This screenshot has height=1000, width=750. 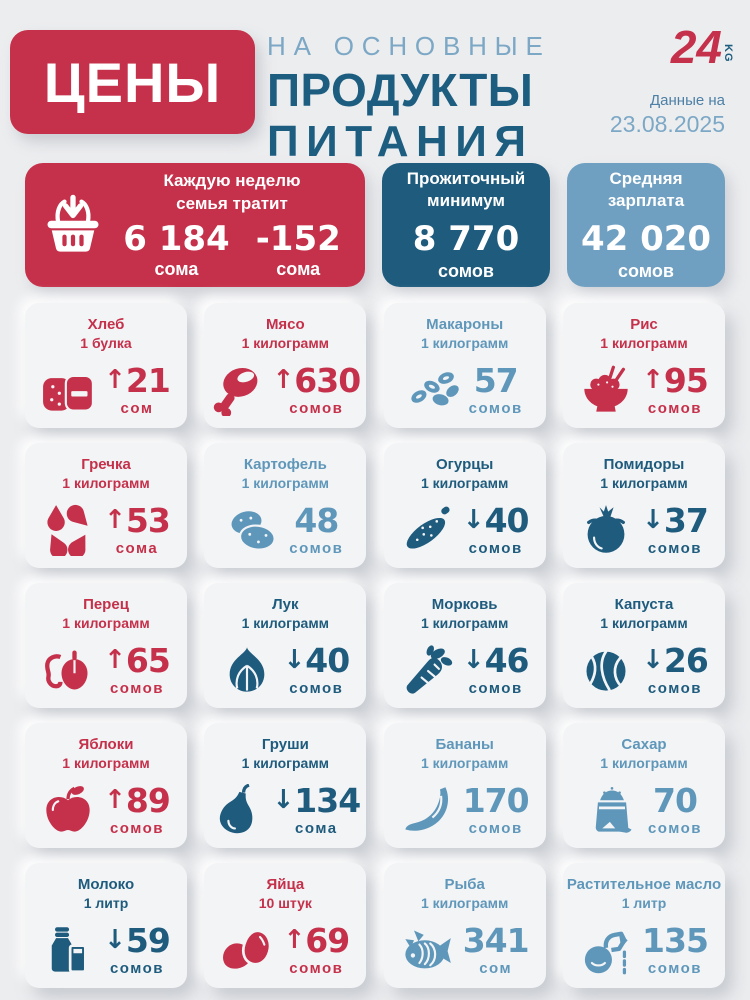 I want to click on price-block: ↓ 37 сомов, so click(x=675, y=530).